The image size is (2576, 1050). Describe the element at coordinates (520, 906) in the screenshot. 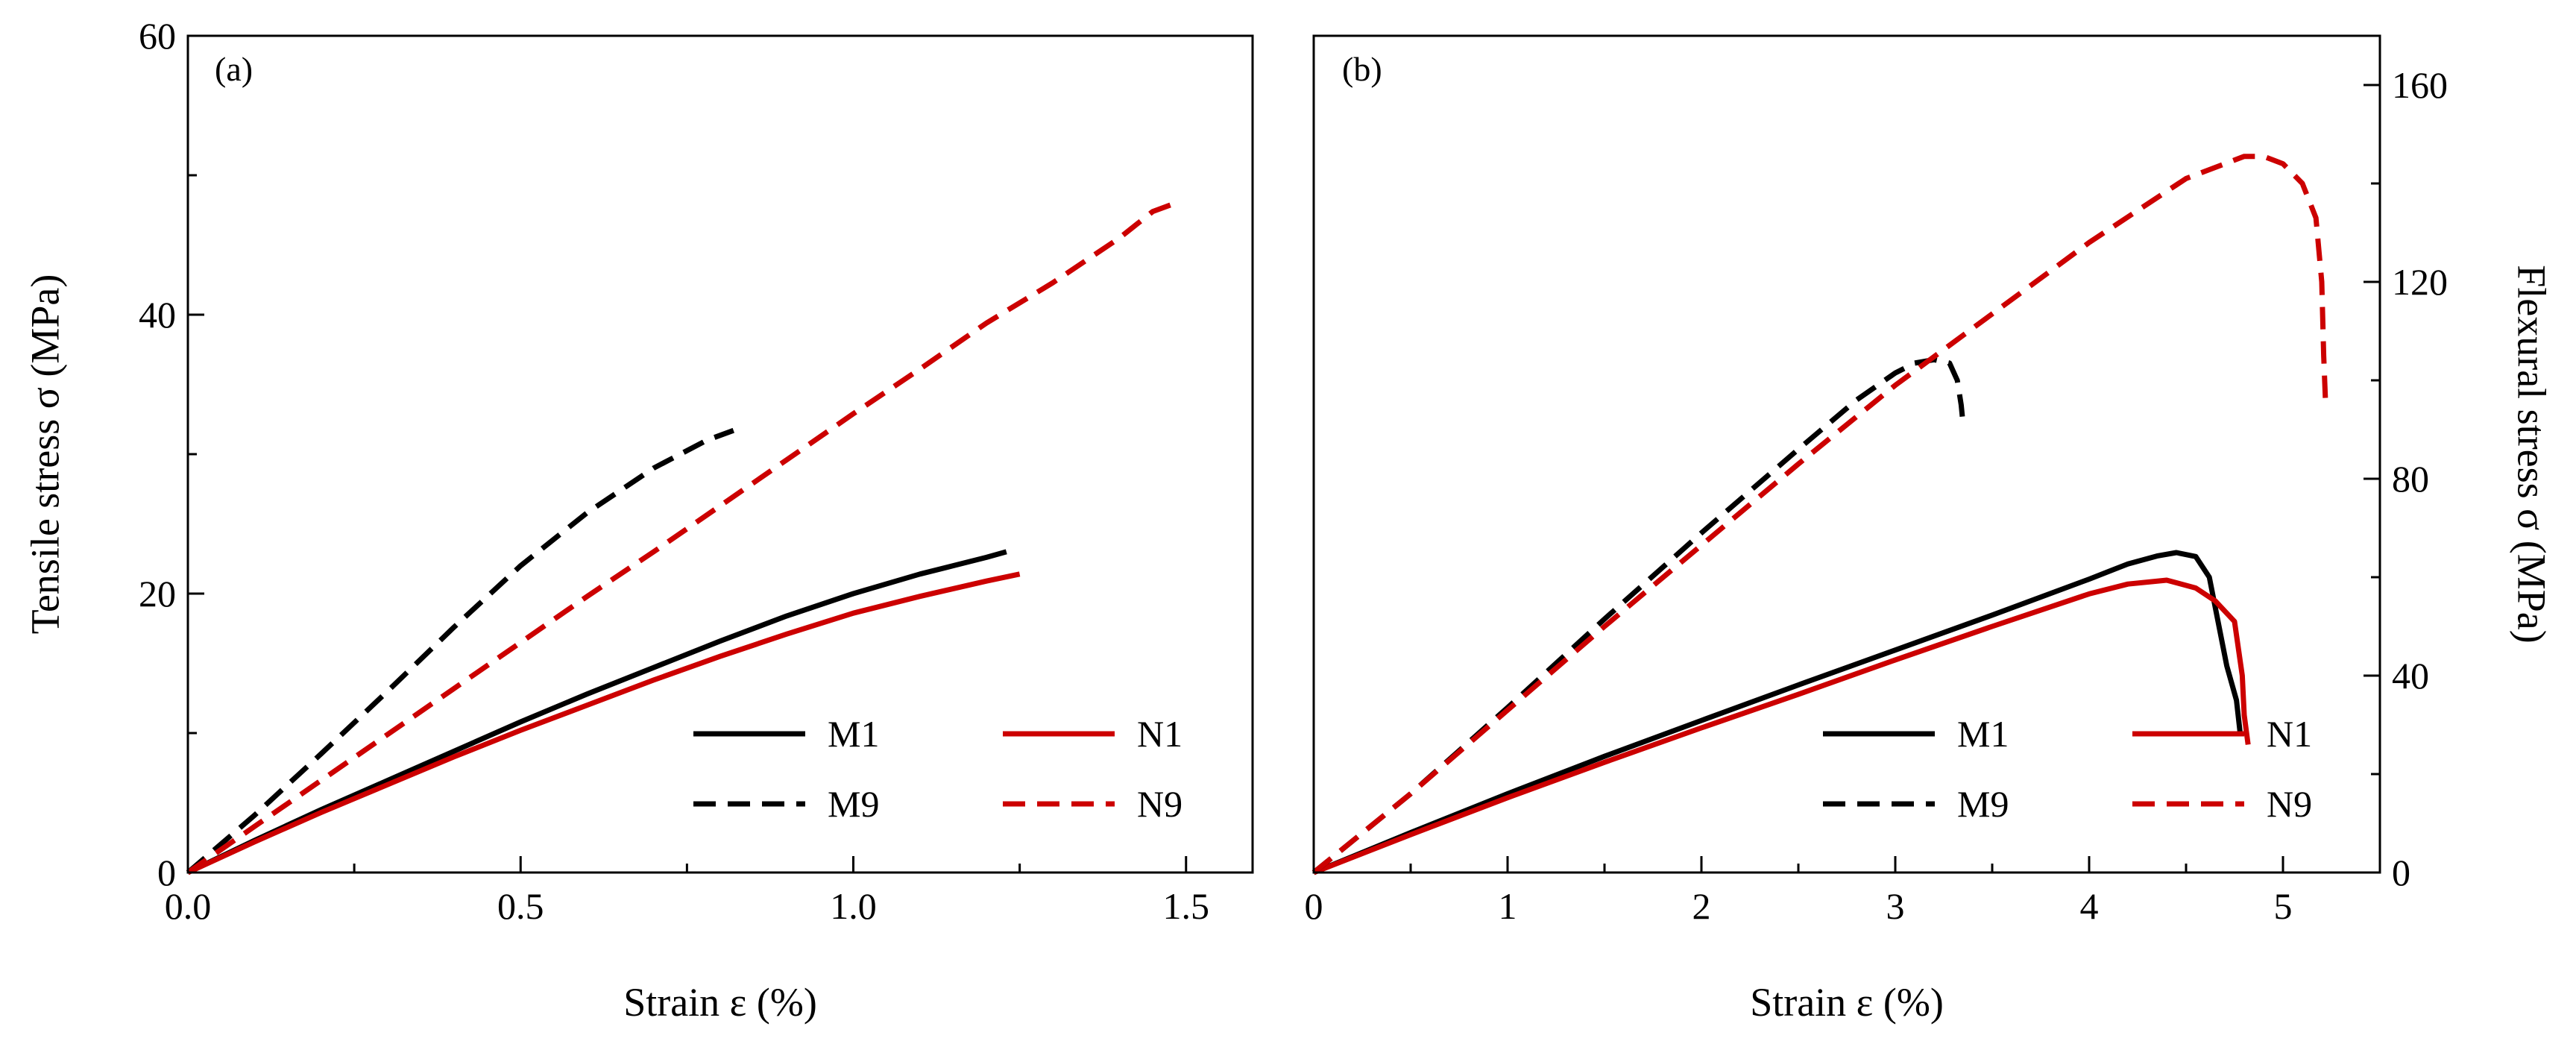

I see `x-tick-label: 0.5` at that location.